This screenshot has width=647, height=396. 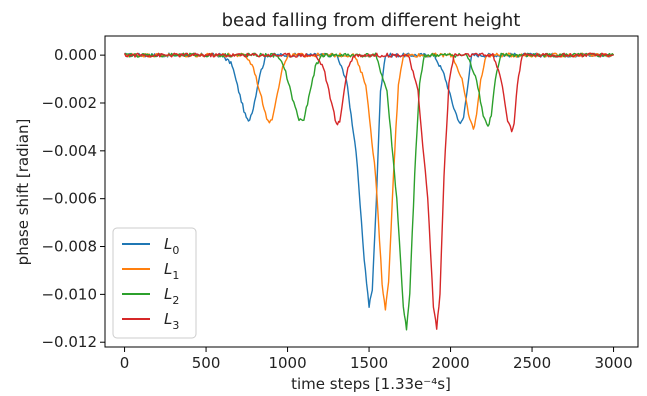 I want to click on chart-title: bead falling from different height, so click(x=371, y=20).